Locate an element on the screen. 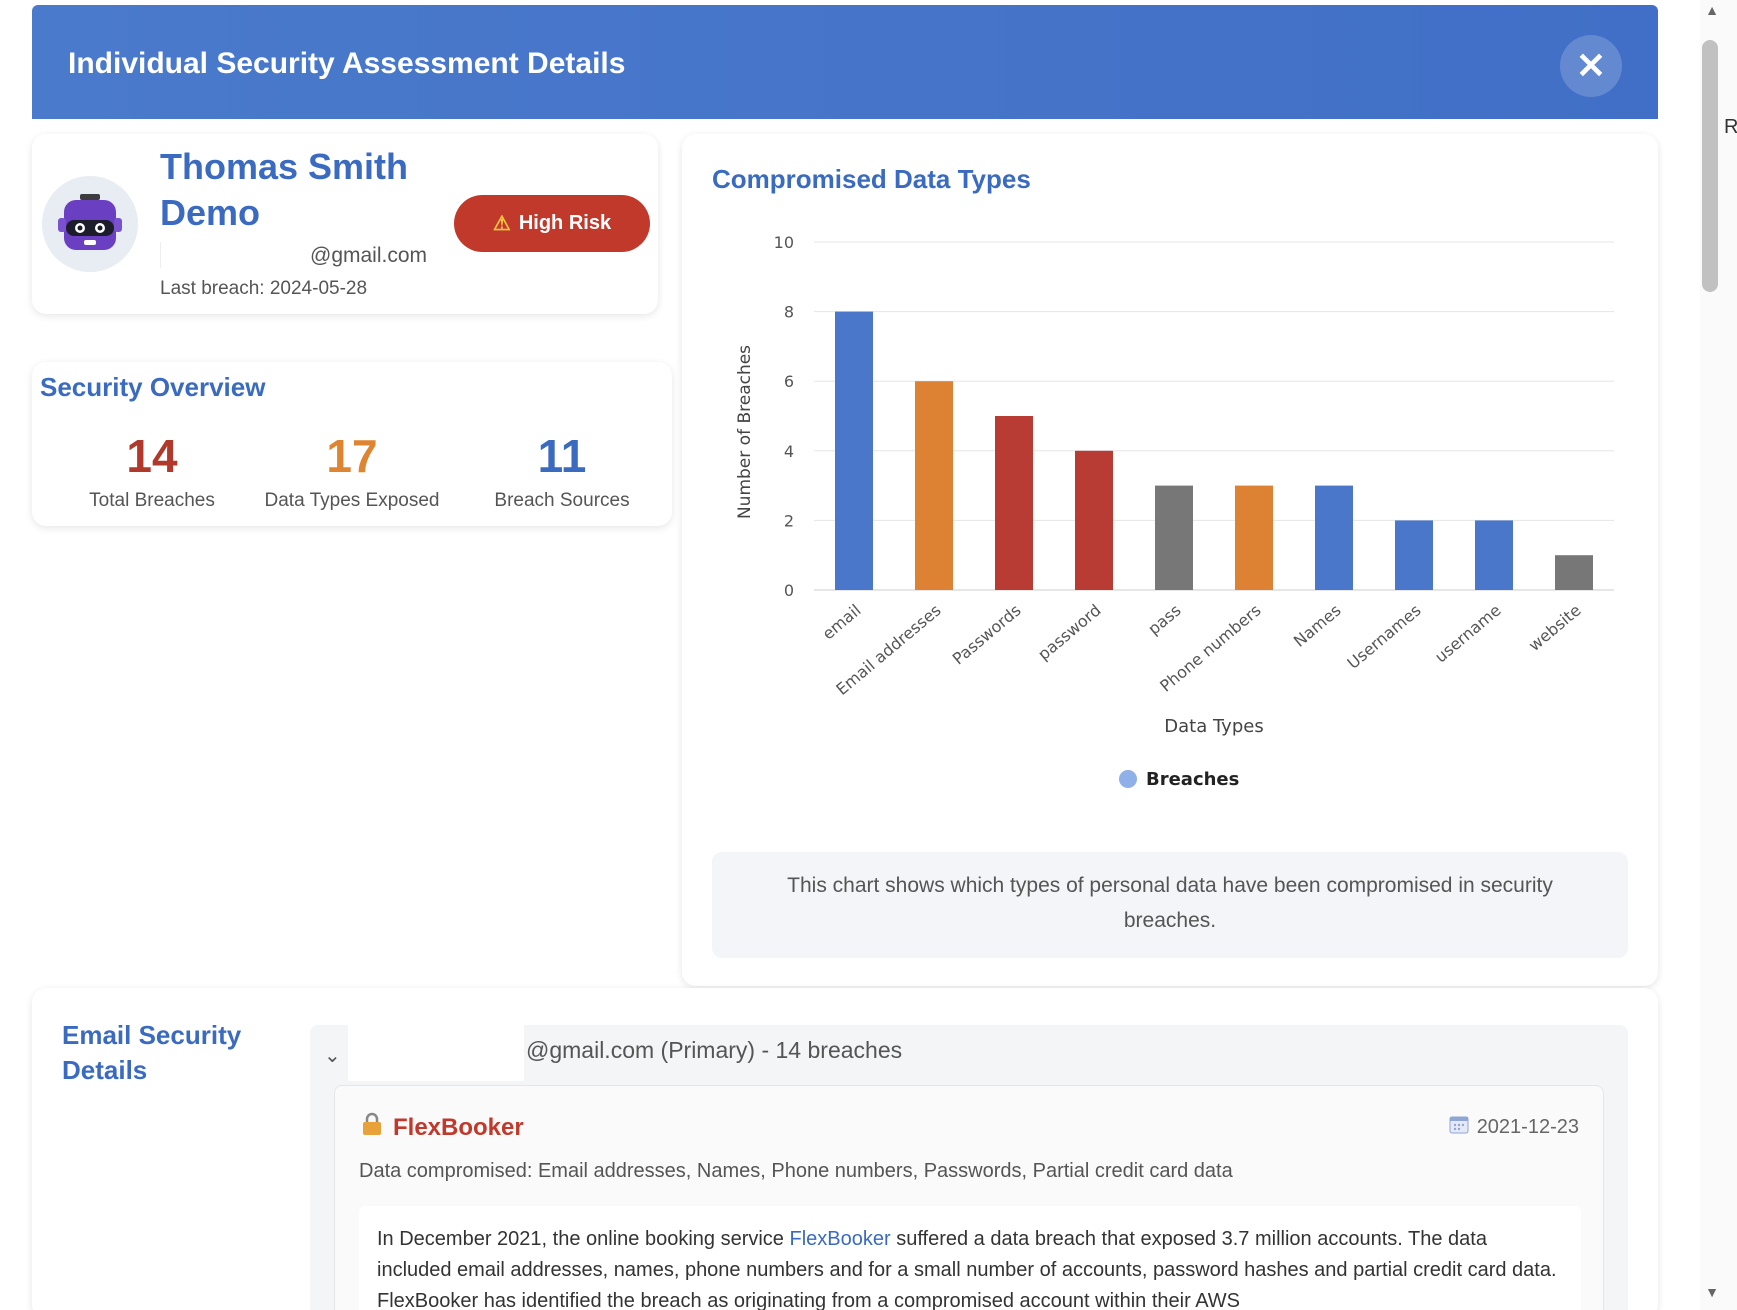  y-tick-label: 10 is located at coordinates (784, 242).